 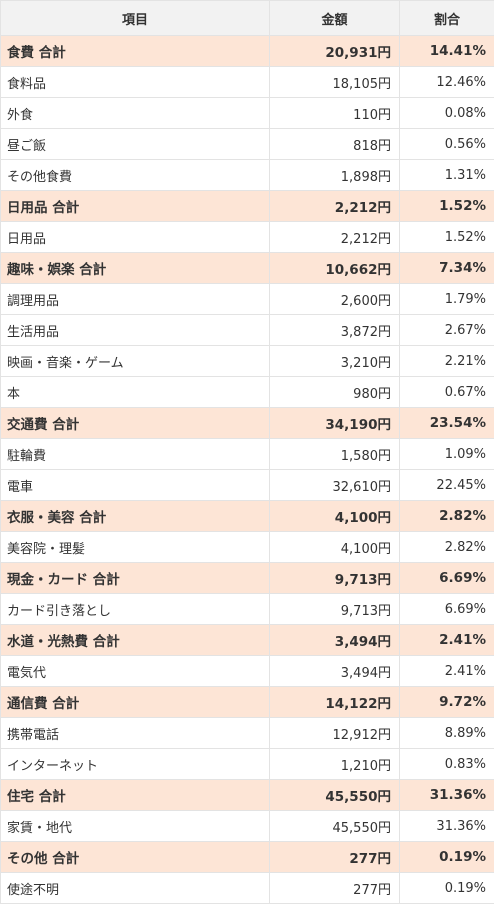 What do you see at coordinates (135, 826) in the screenshot?
I see `row-name-cell: 家賃・地代` at bounding box center [135, 826].